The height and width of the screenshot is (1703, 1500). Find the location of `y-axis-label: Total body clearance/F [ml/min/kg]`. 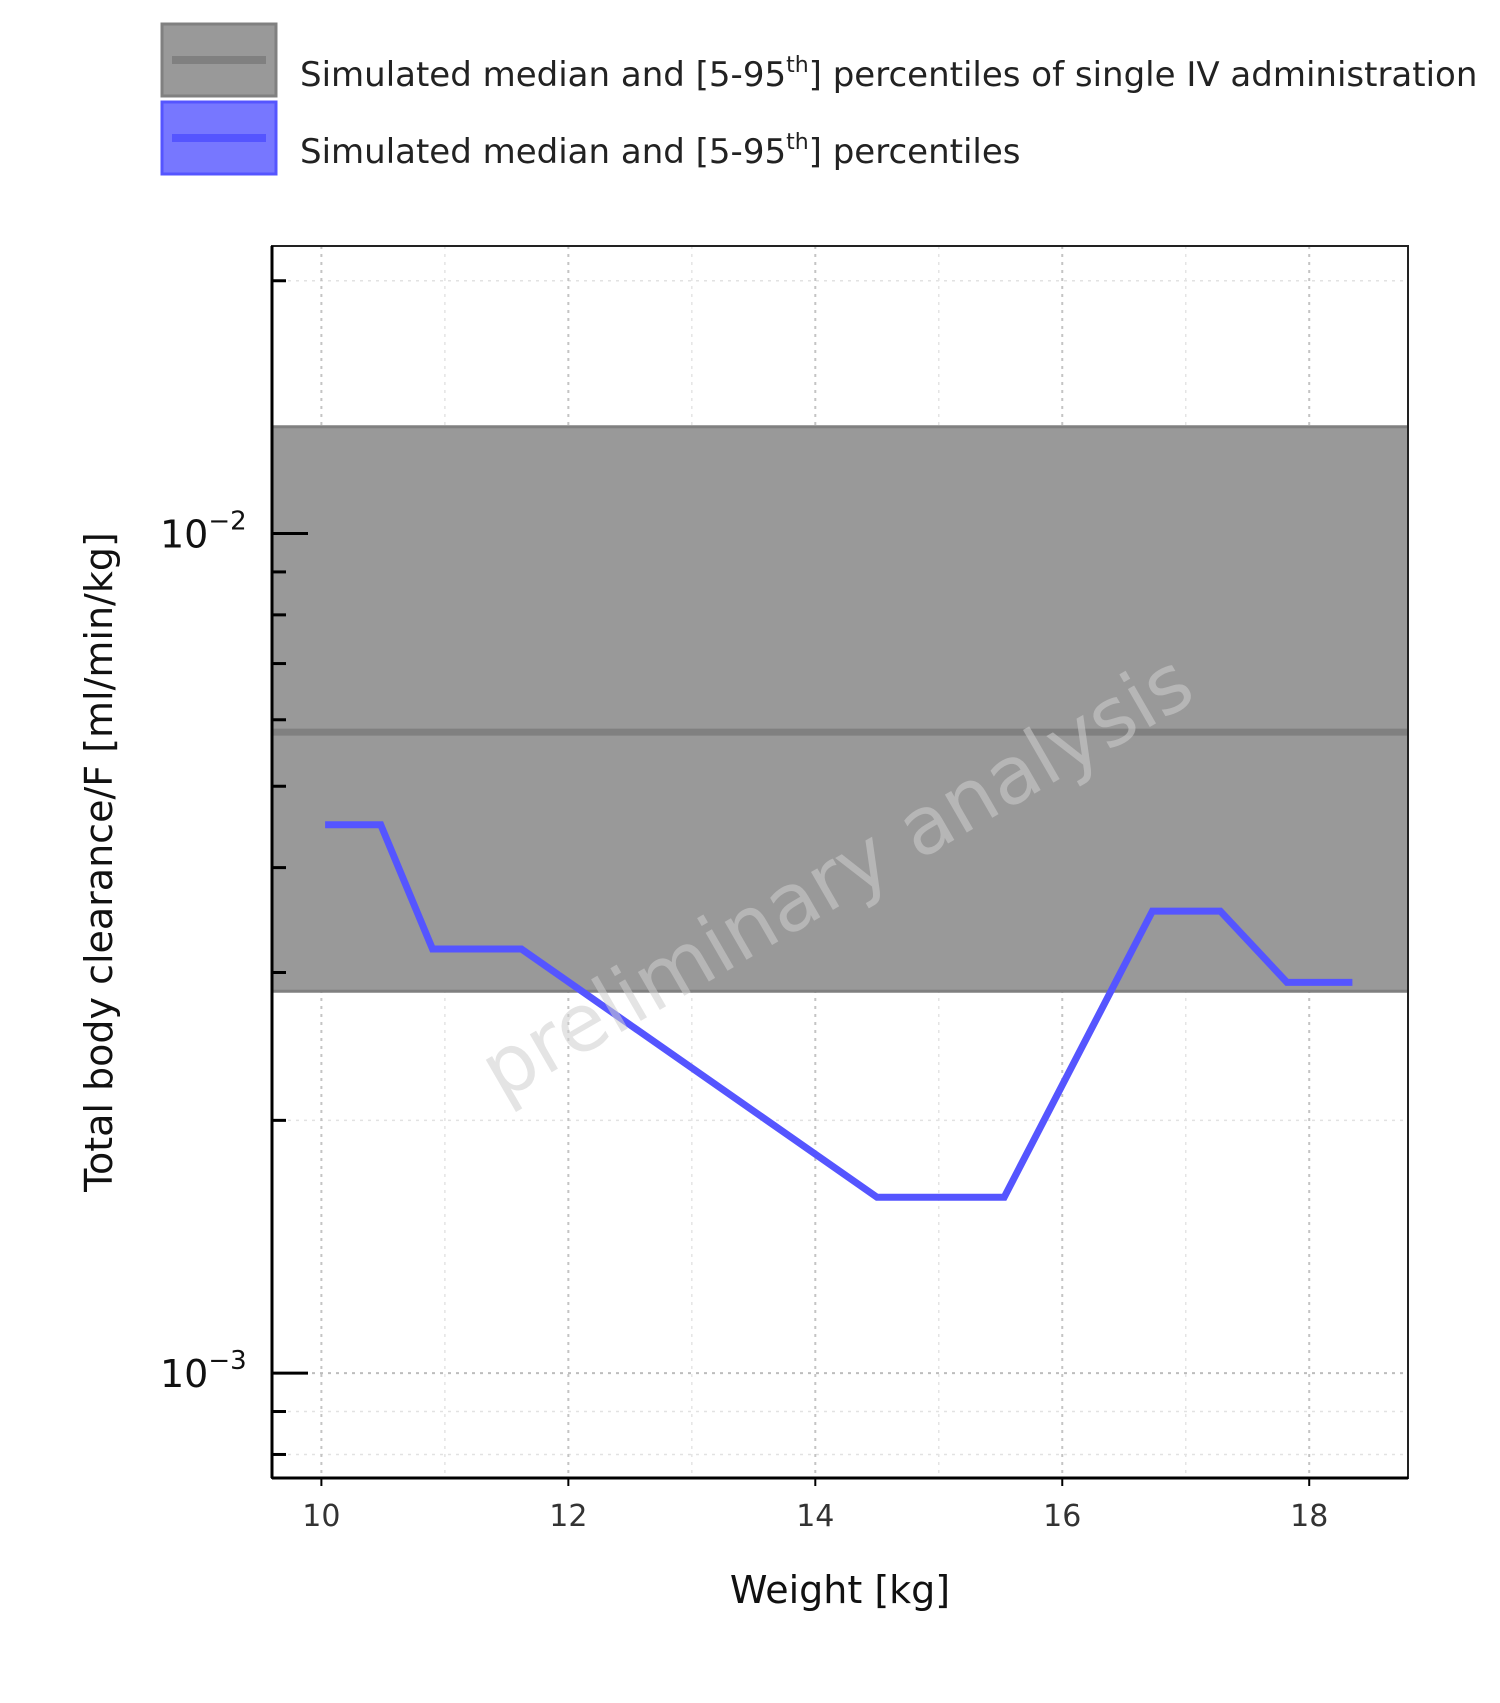

y-axis-label: Total body clearance/F [ml/min/kg] is located at coordinates (99, 862).